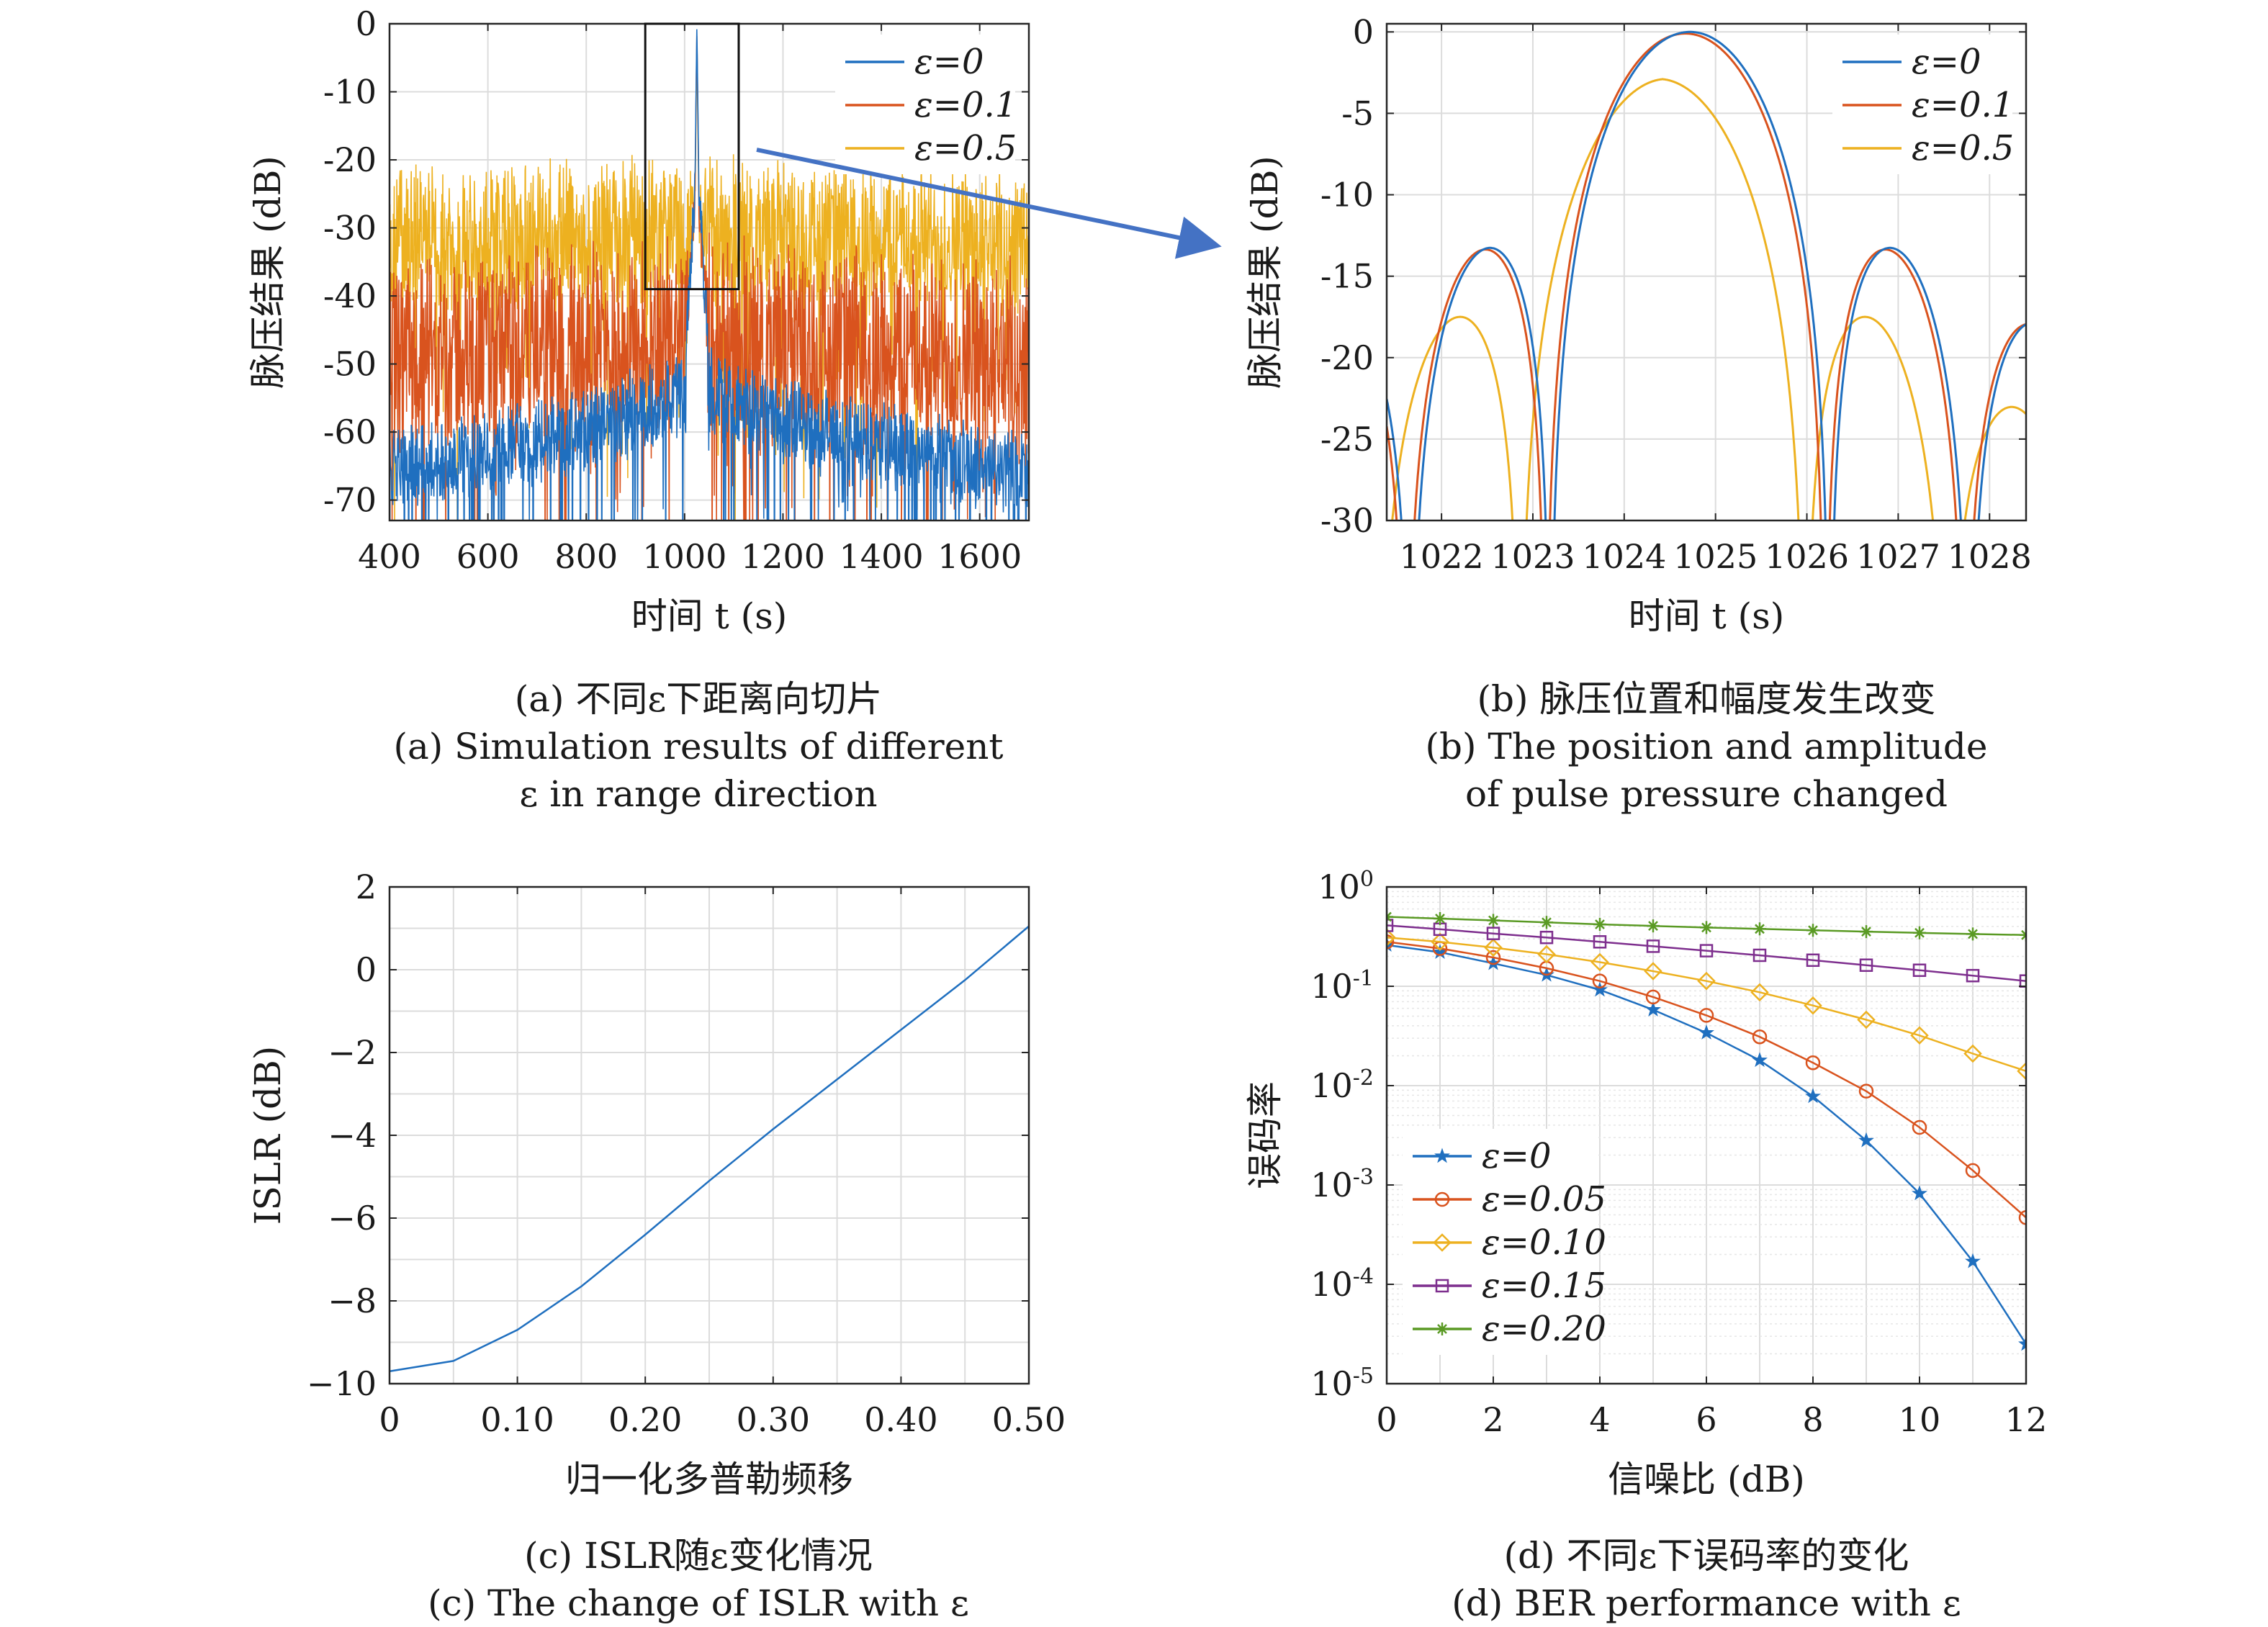  I want to click on caption-b-line-2: (b) The position and amplitude, so click(1706, 747).